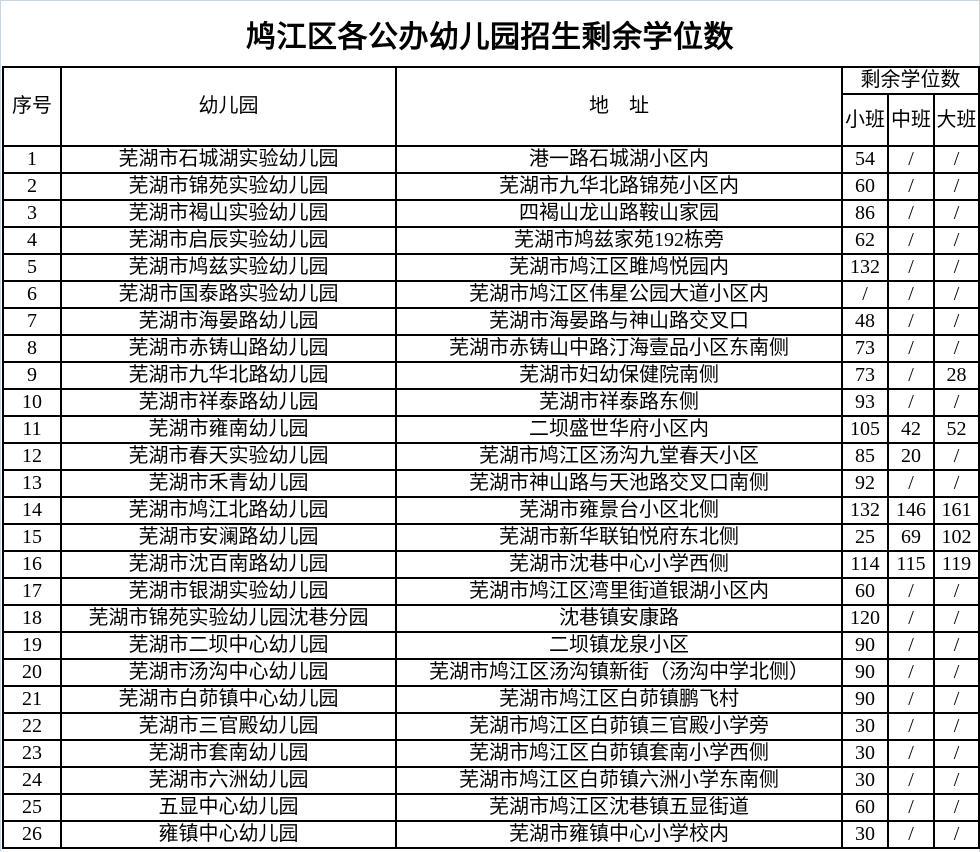 Image resolution: width=980 pixels, height=852 pixels. I want to click on cell-kindergarten-name: 芜湖市启辰实验幼儿园, so click(228, 240).